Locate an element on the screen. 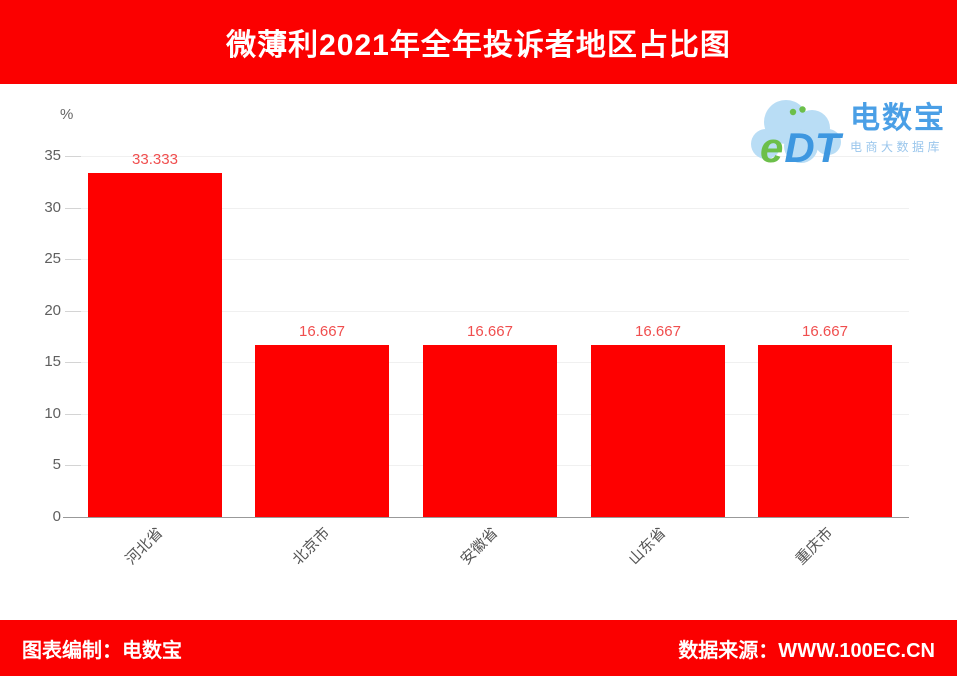 The width and height of the screenshot is (957, 676). y-tick-label: 5 is located at coordinates (56, 464).